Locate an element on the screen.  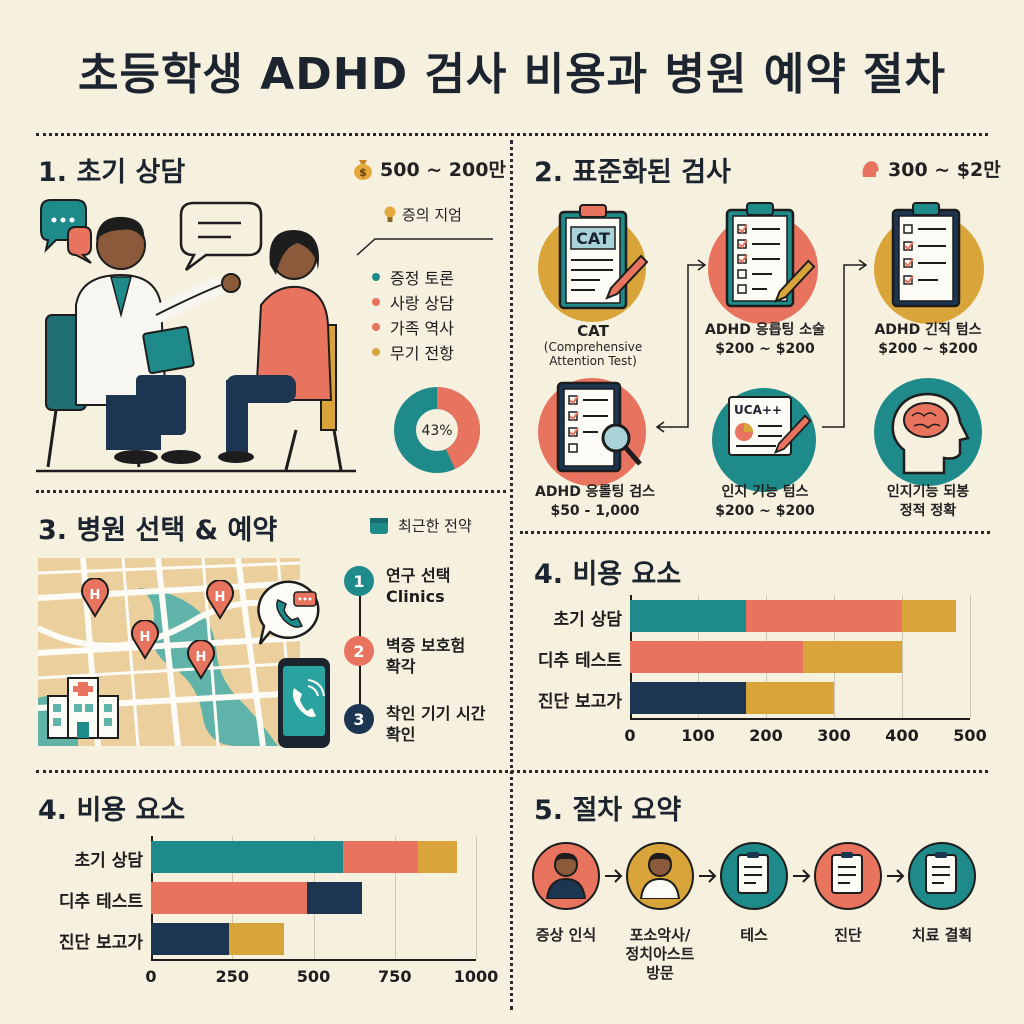
procedure-step-label-line: 증상 인식 is located at coordinates (566, 935).